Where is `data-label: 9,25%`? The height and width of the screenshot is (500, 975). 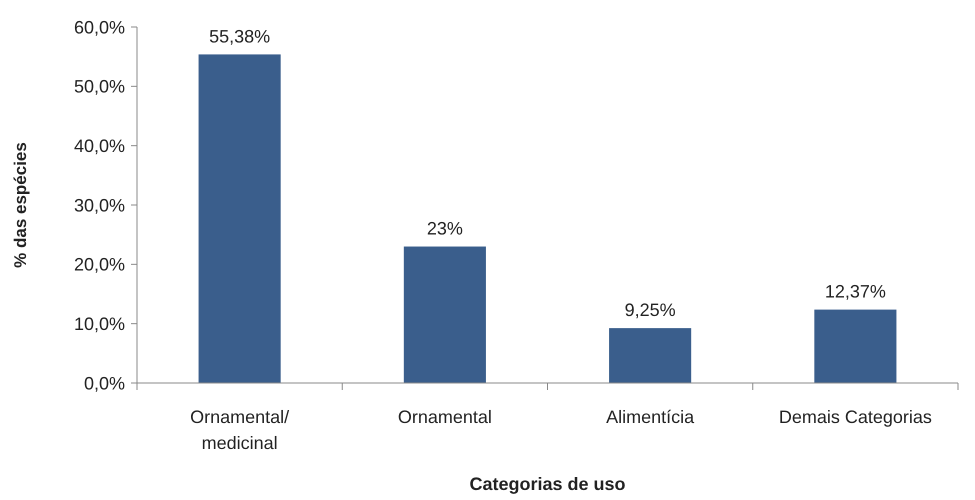
data-label: 9,25% is located at coordinates (650, 310).